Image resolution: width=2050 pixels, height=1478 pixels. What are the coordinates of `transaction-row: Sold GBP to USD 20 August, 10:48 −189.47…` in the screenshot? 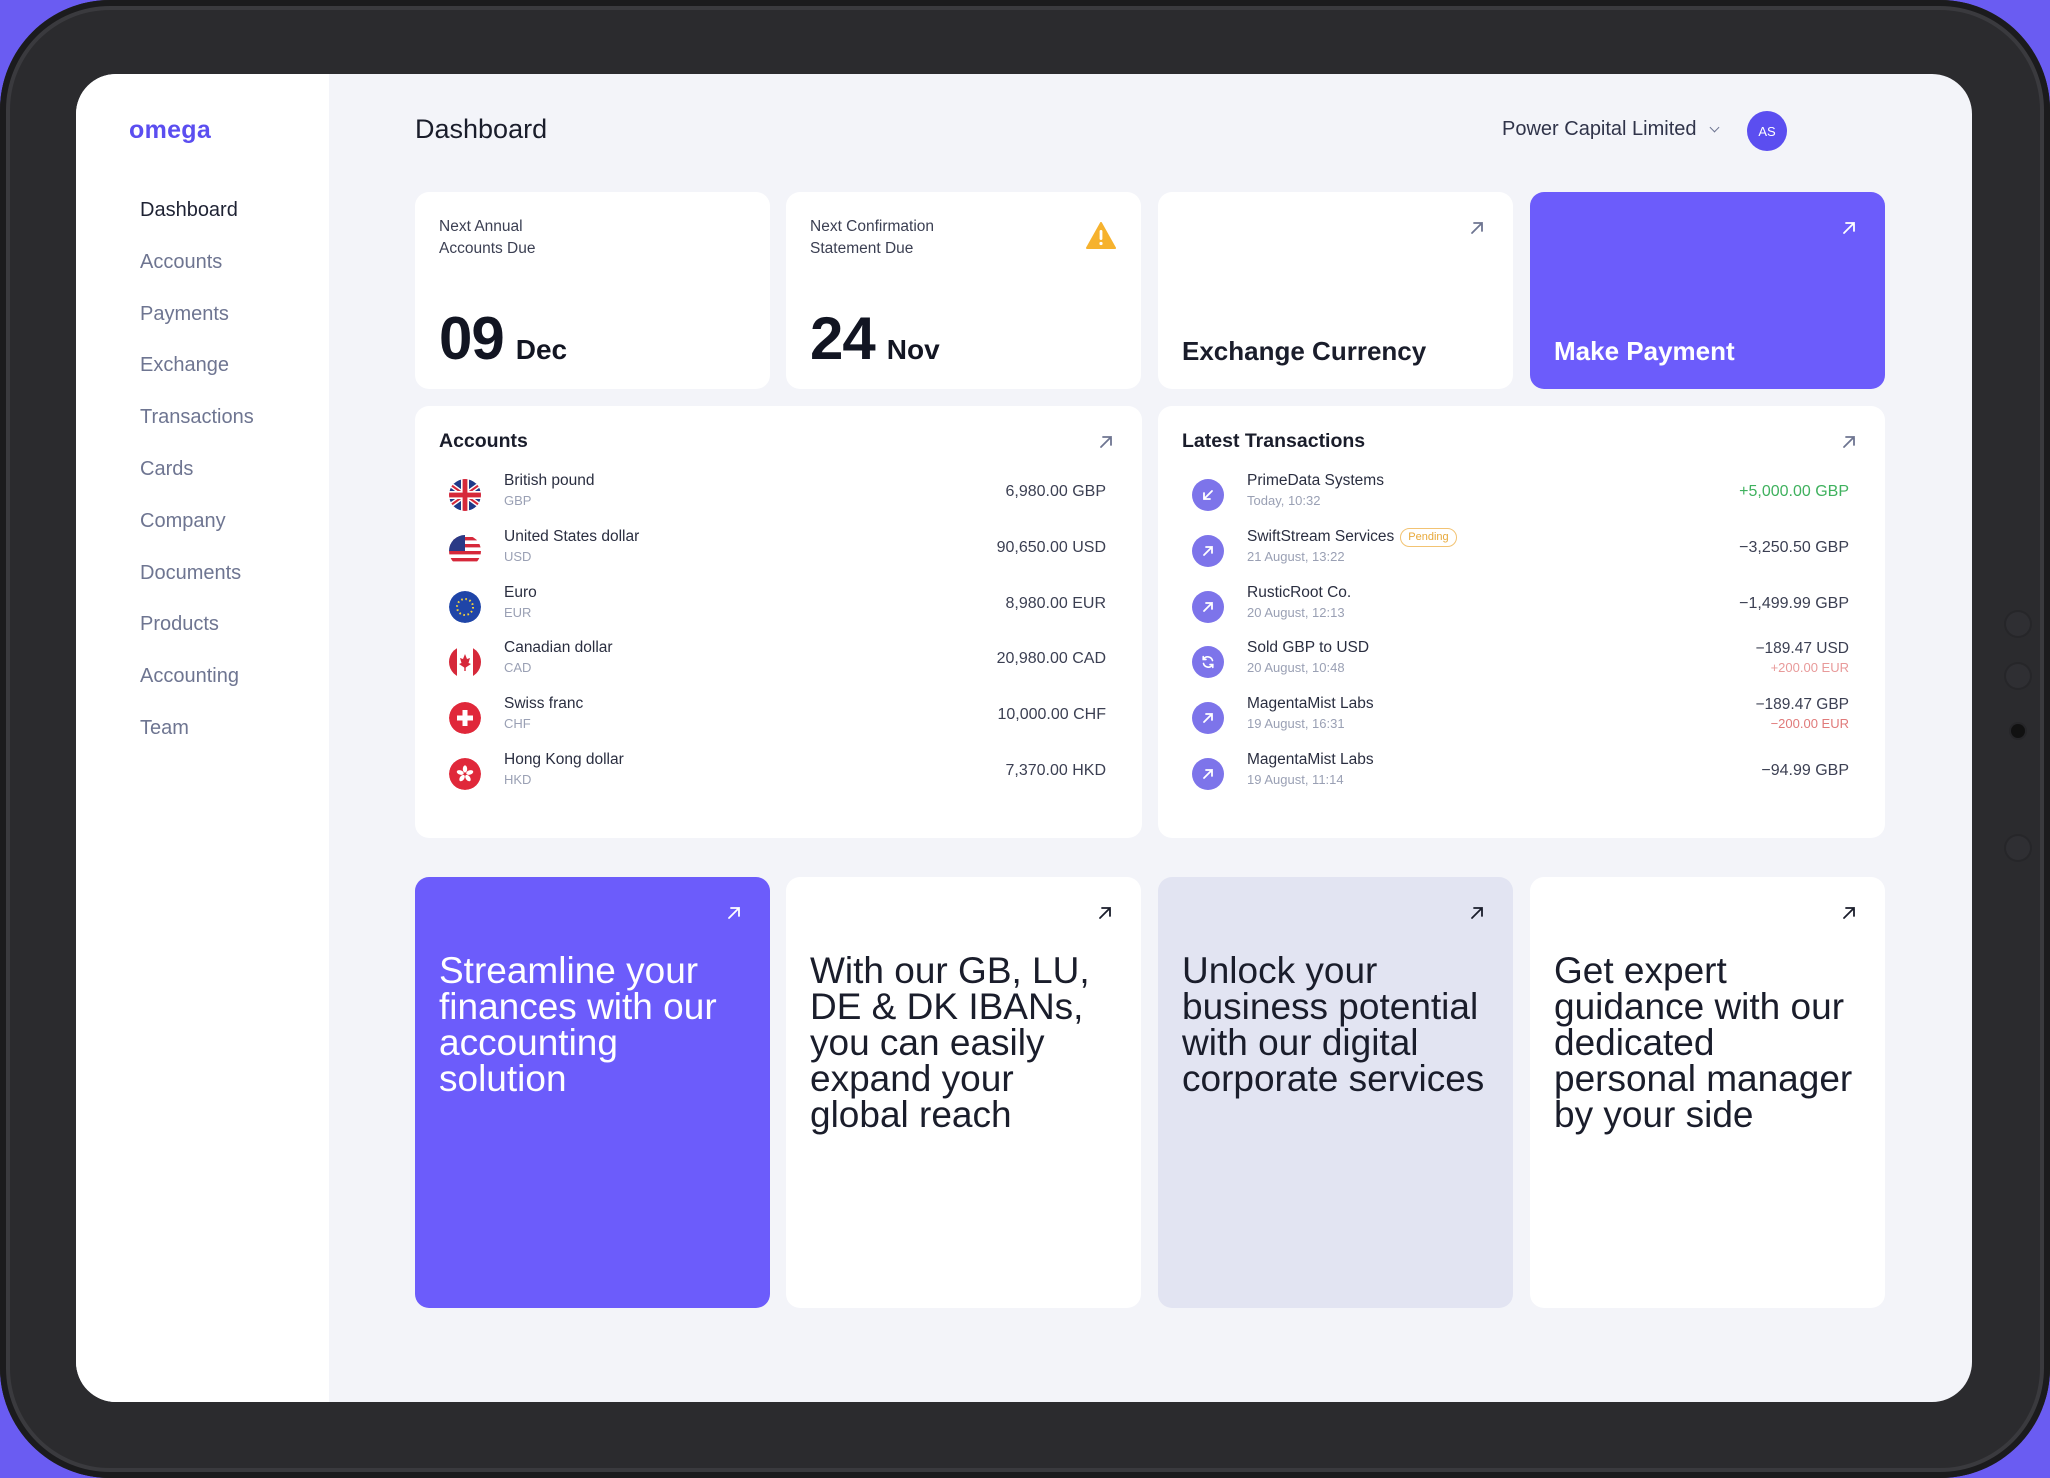 It's located at (1520, 665).